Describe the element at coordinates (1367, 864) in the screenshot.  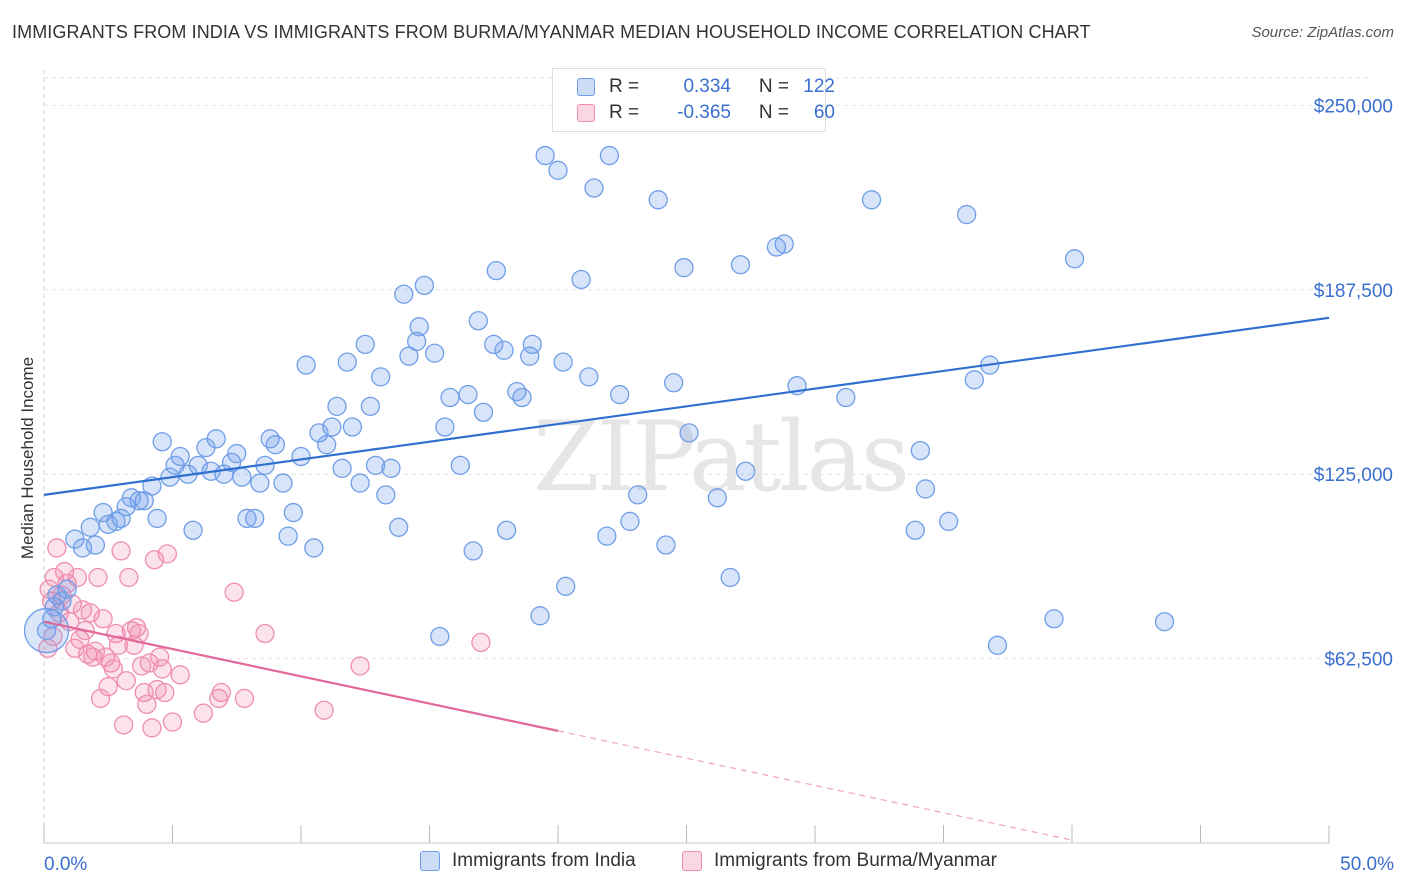
I see `x-tick-label-max: 50.0%` at that location.